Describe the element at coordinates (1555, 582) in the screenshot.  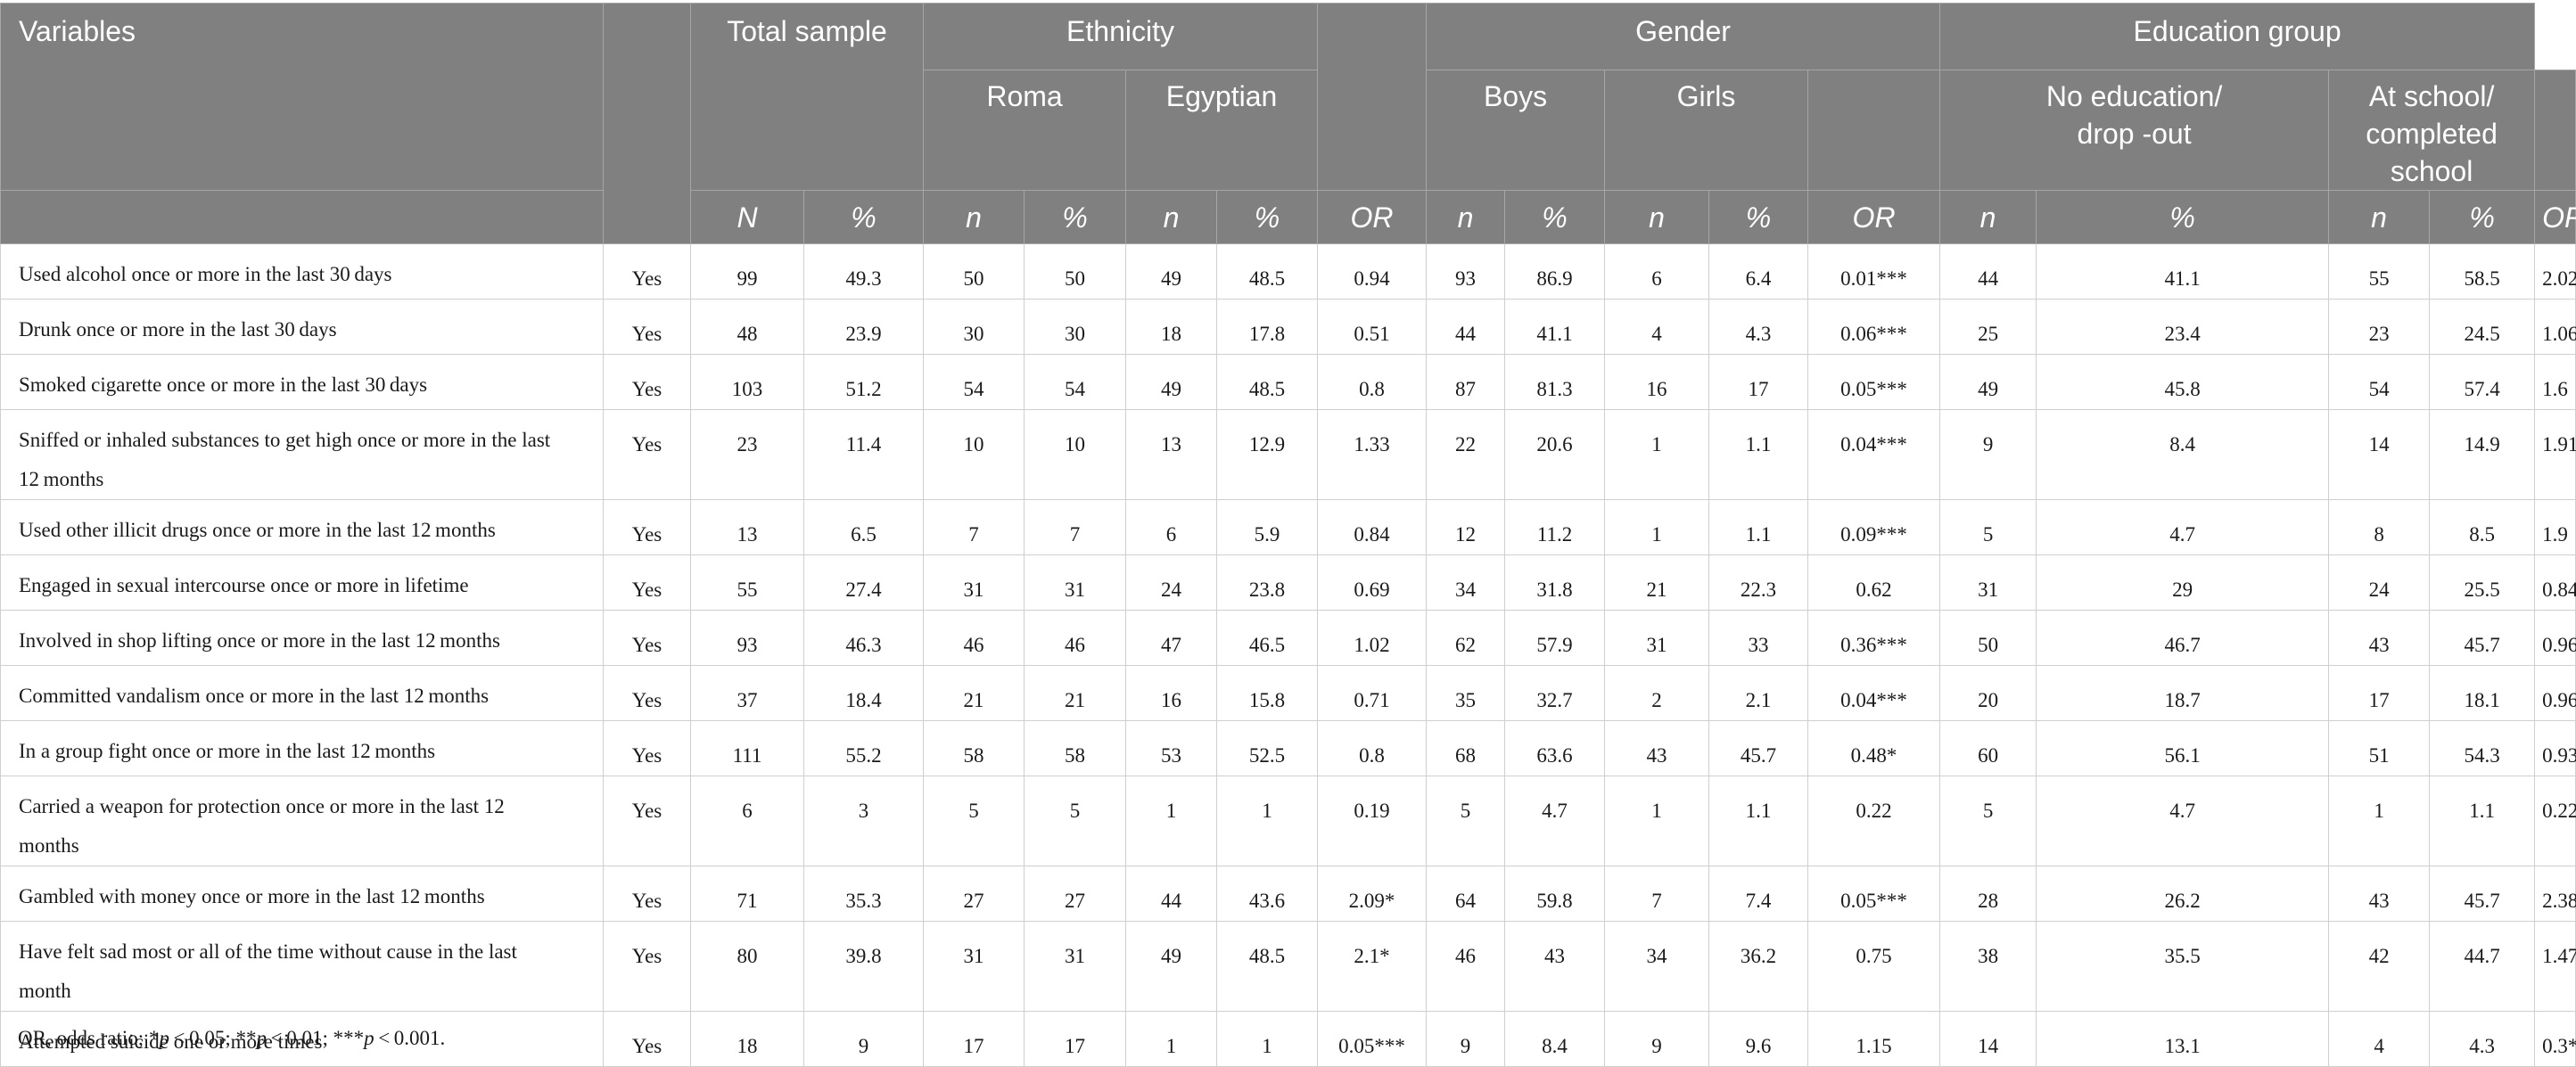
I see `cell-boys-pct: 31.8` at that location.